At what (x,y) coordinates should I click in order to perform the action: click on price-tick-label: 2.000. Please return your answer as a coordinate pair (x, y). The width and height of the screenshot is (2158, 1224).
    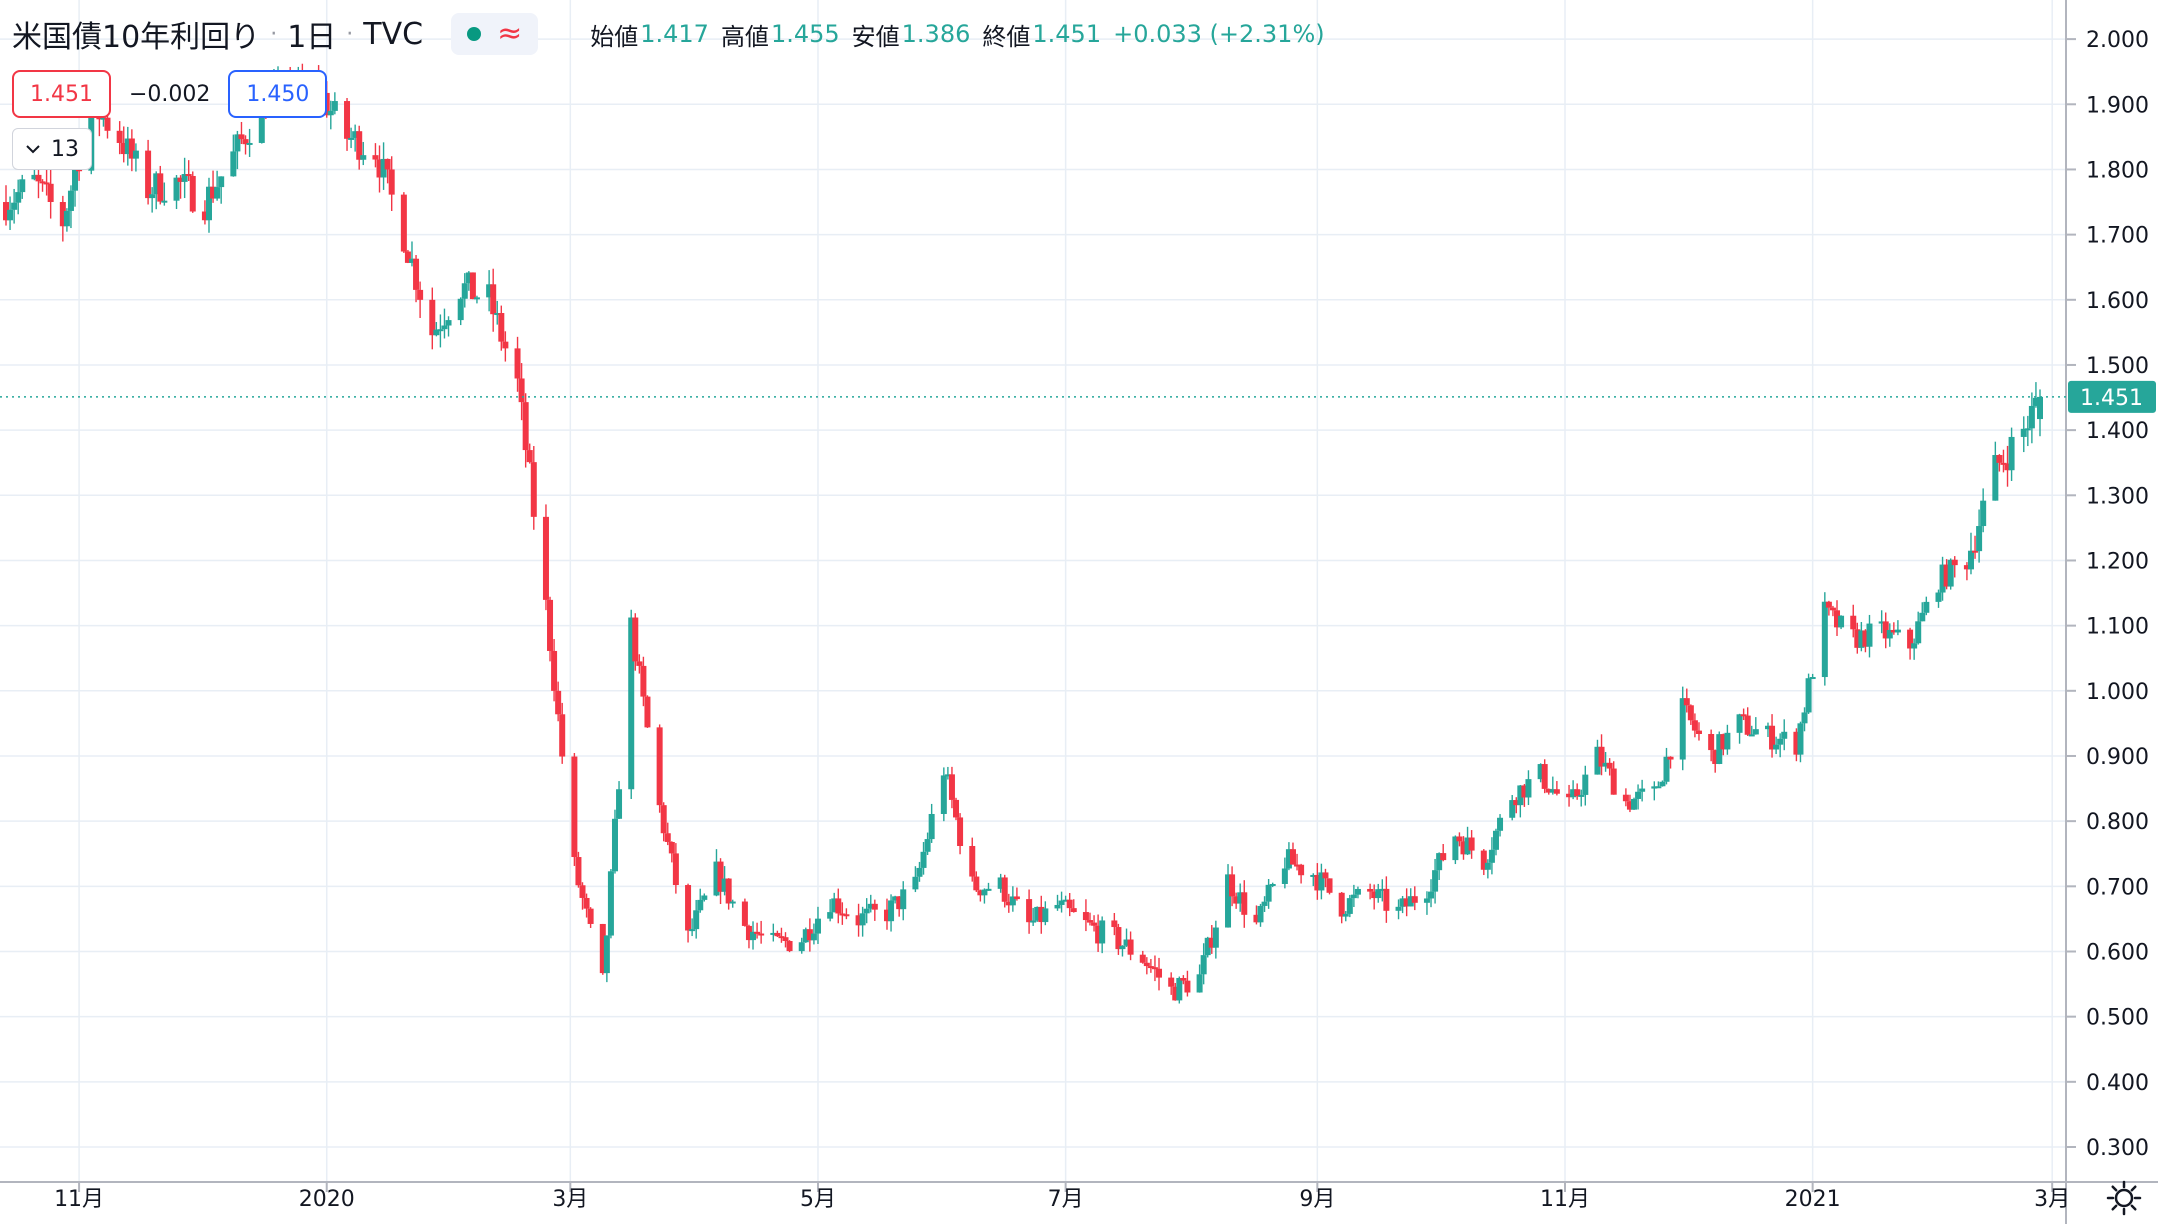
    Looking at the image, I should click on (2117, 40).